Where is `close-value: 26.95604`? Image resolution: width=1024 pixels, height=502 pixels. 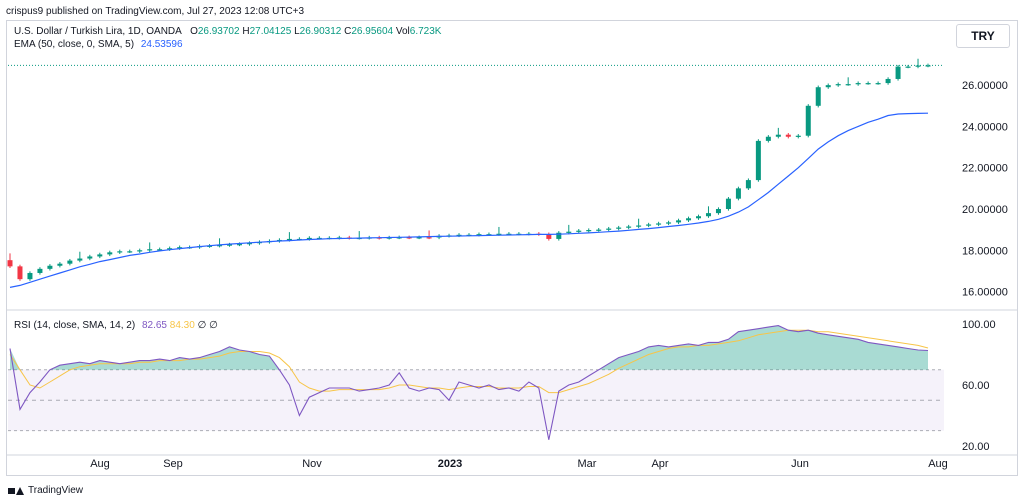 close-value: 26.95604 is located at coordinates (372, 31).